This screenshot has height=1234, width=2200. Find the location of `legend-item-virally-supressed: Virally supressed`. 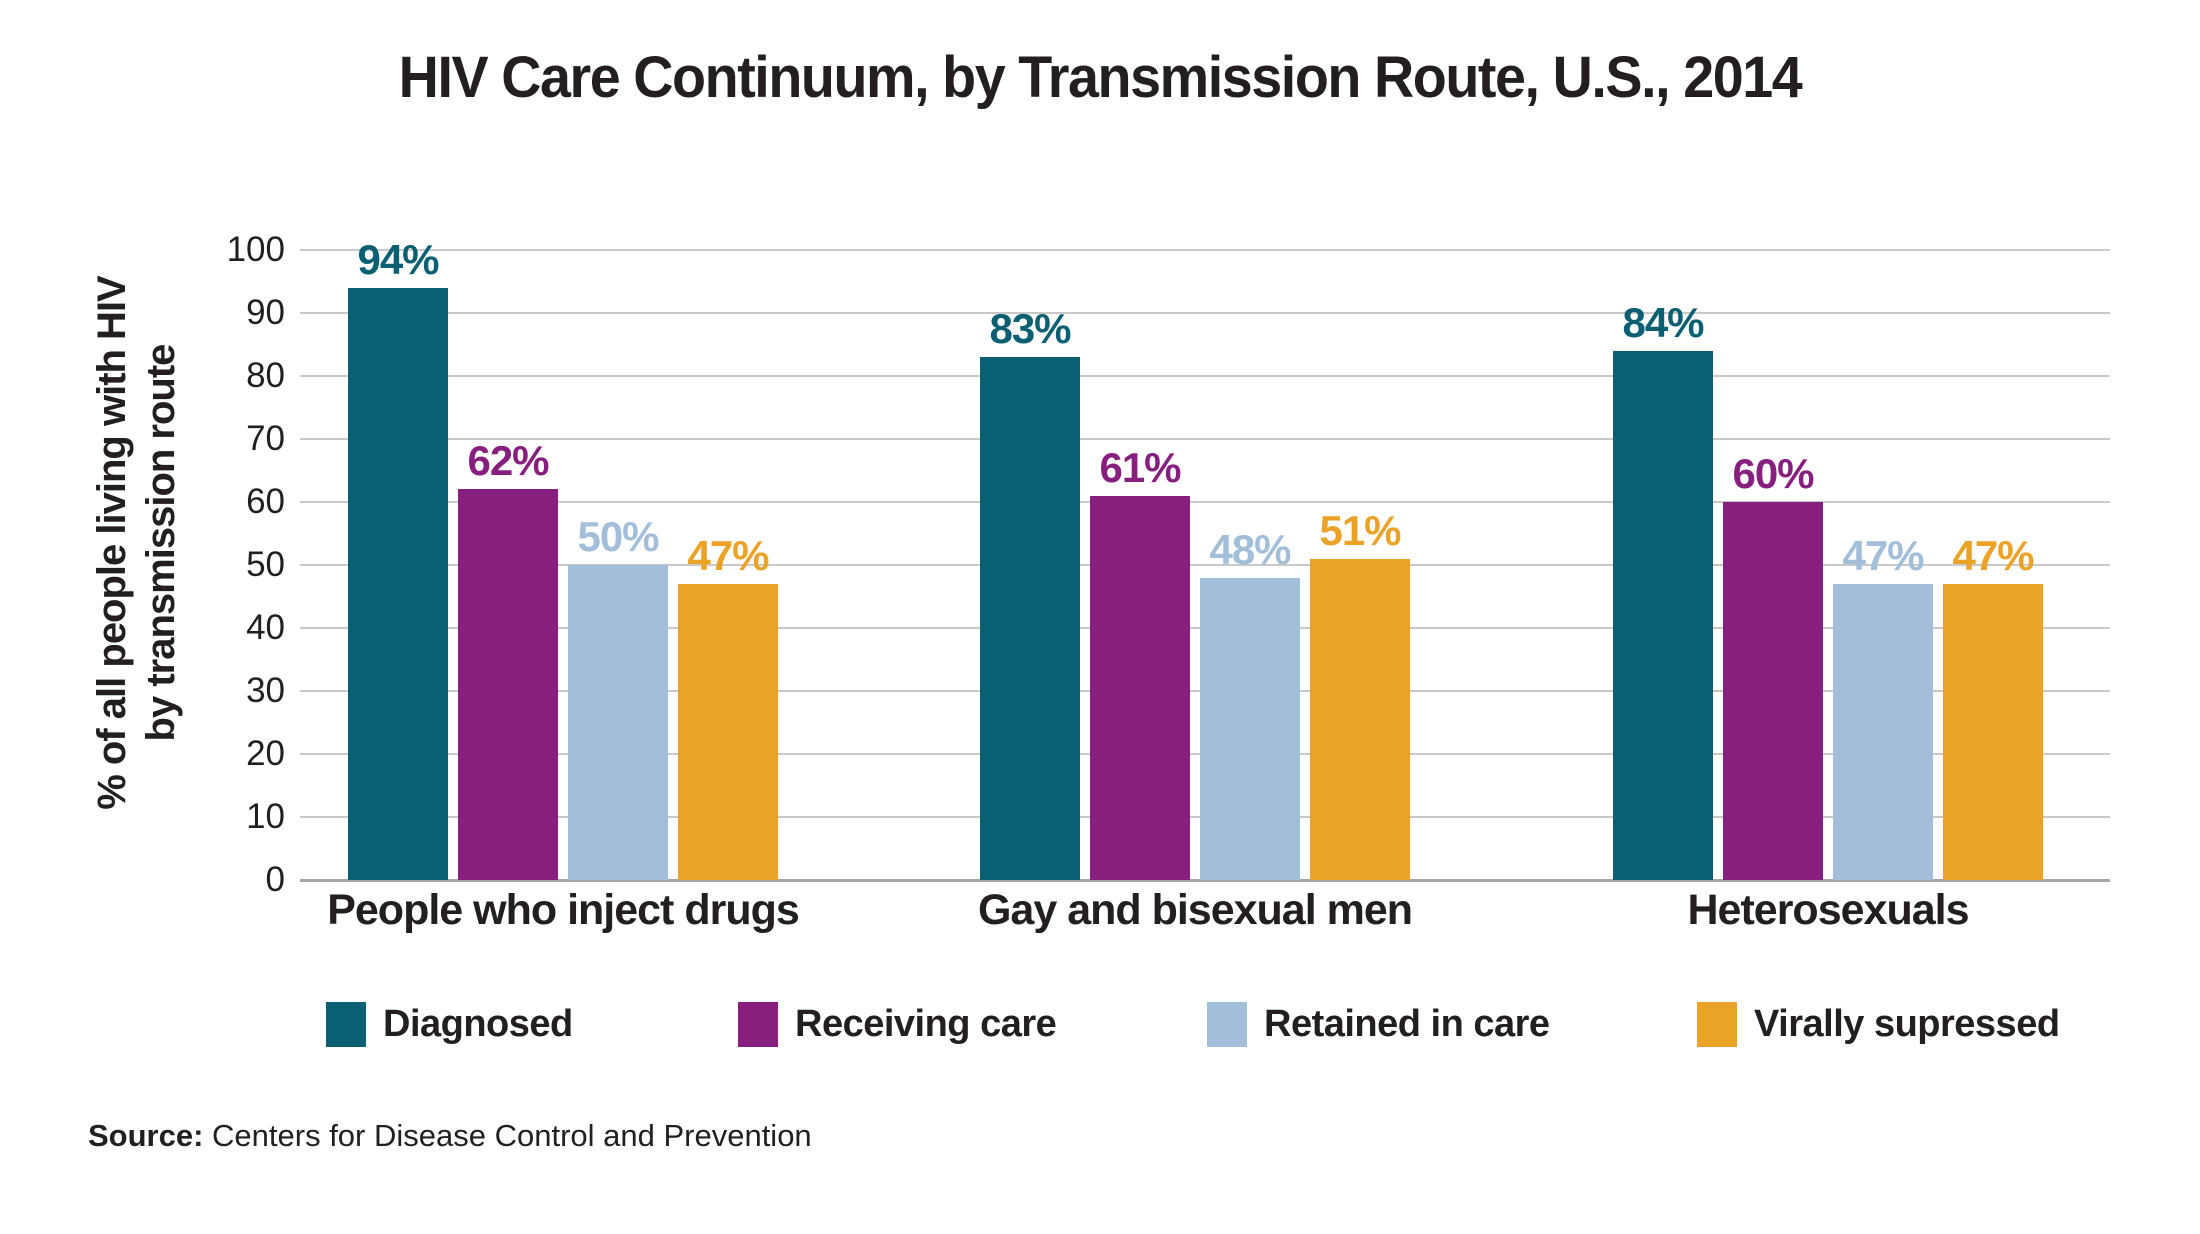

legend-item-virally-supressed: Virally supressed is located at coordinates (1878, 1024).